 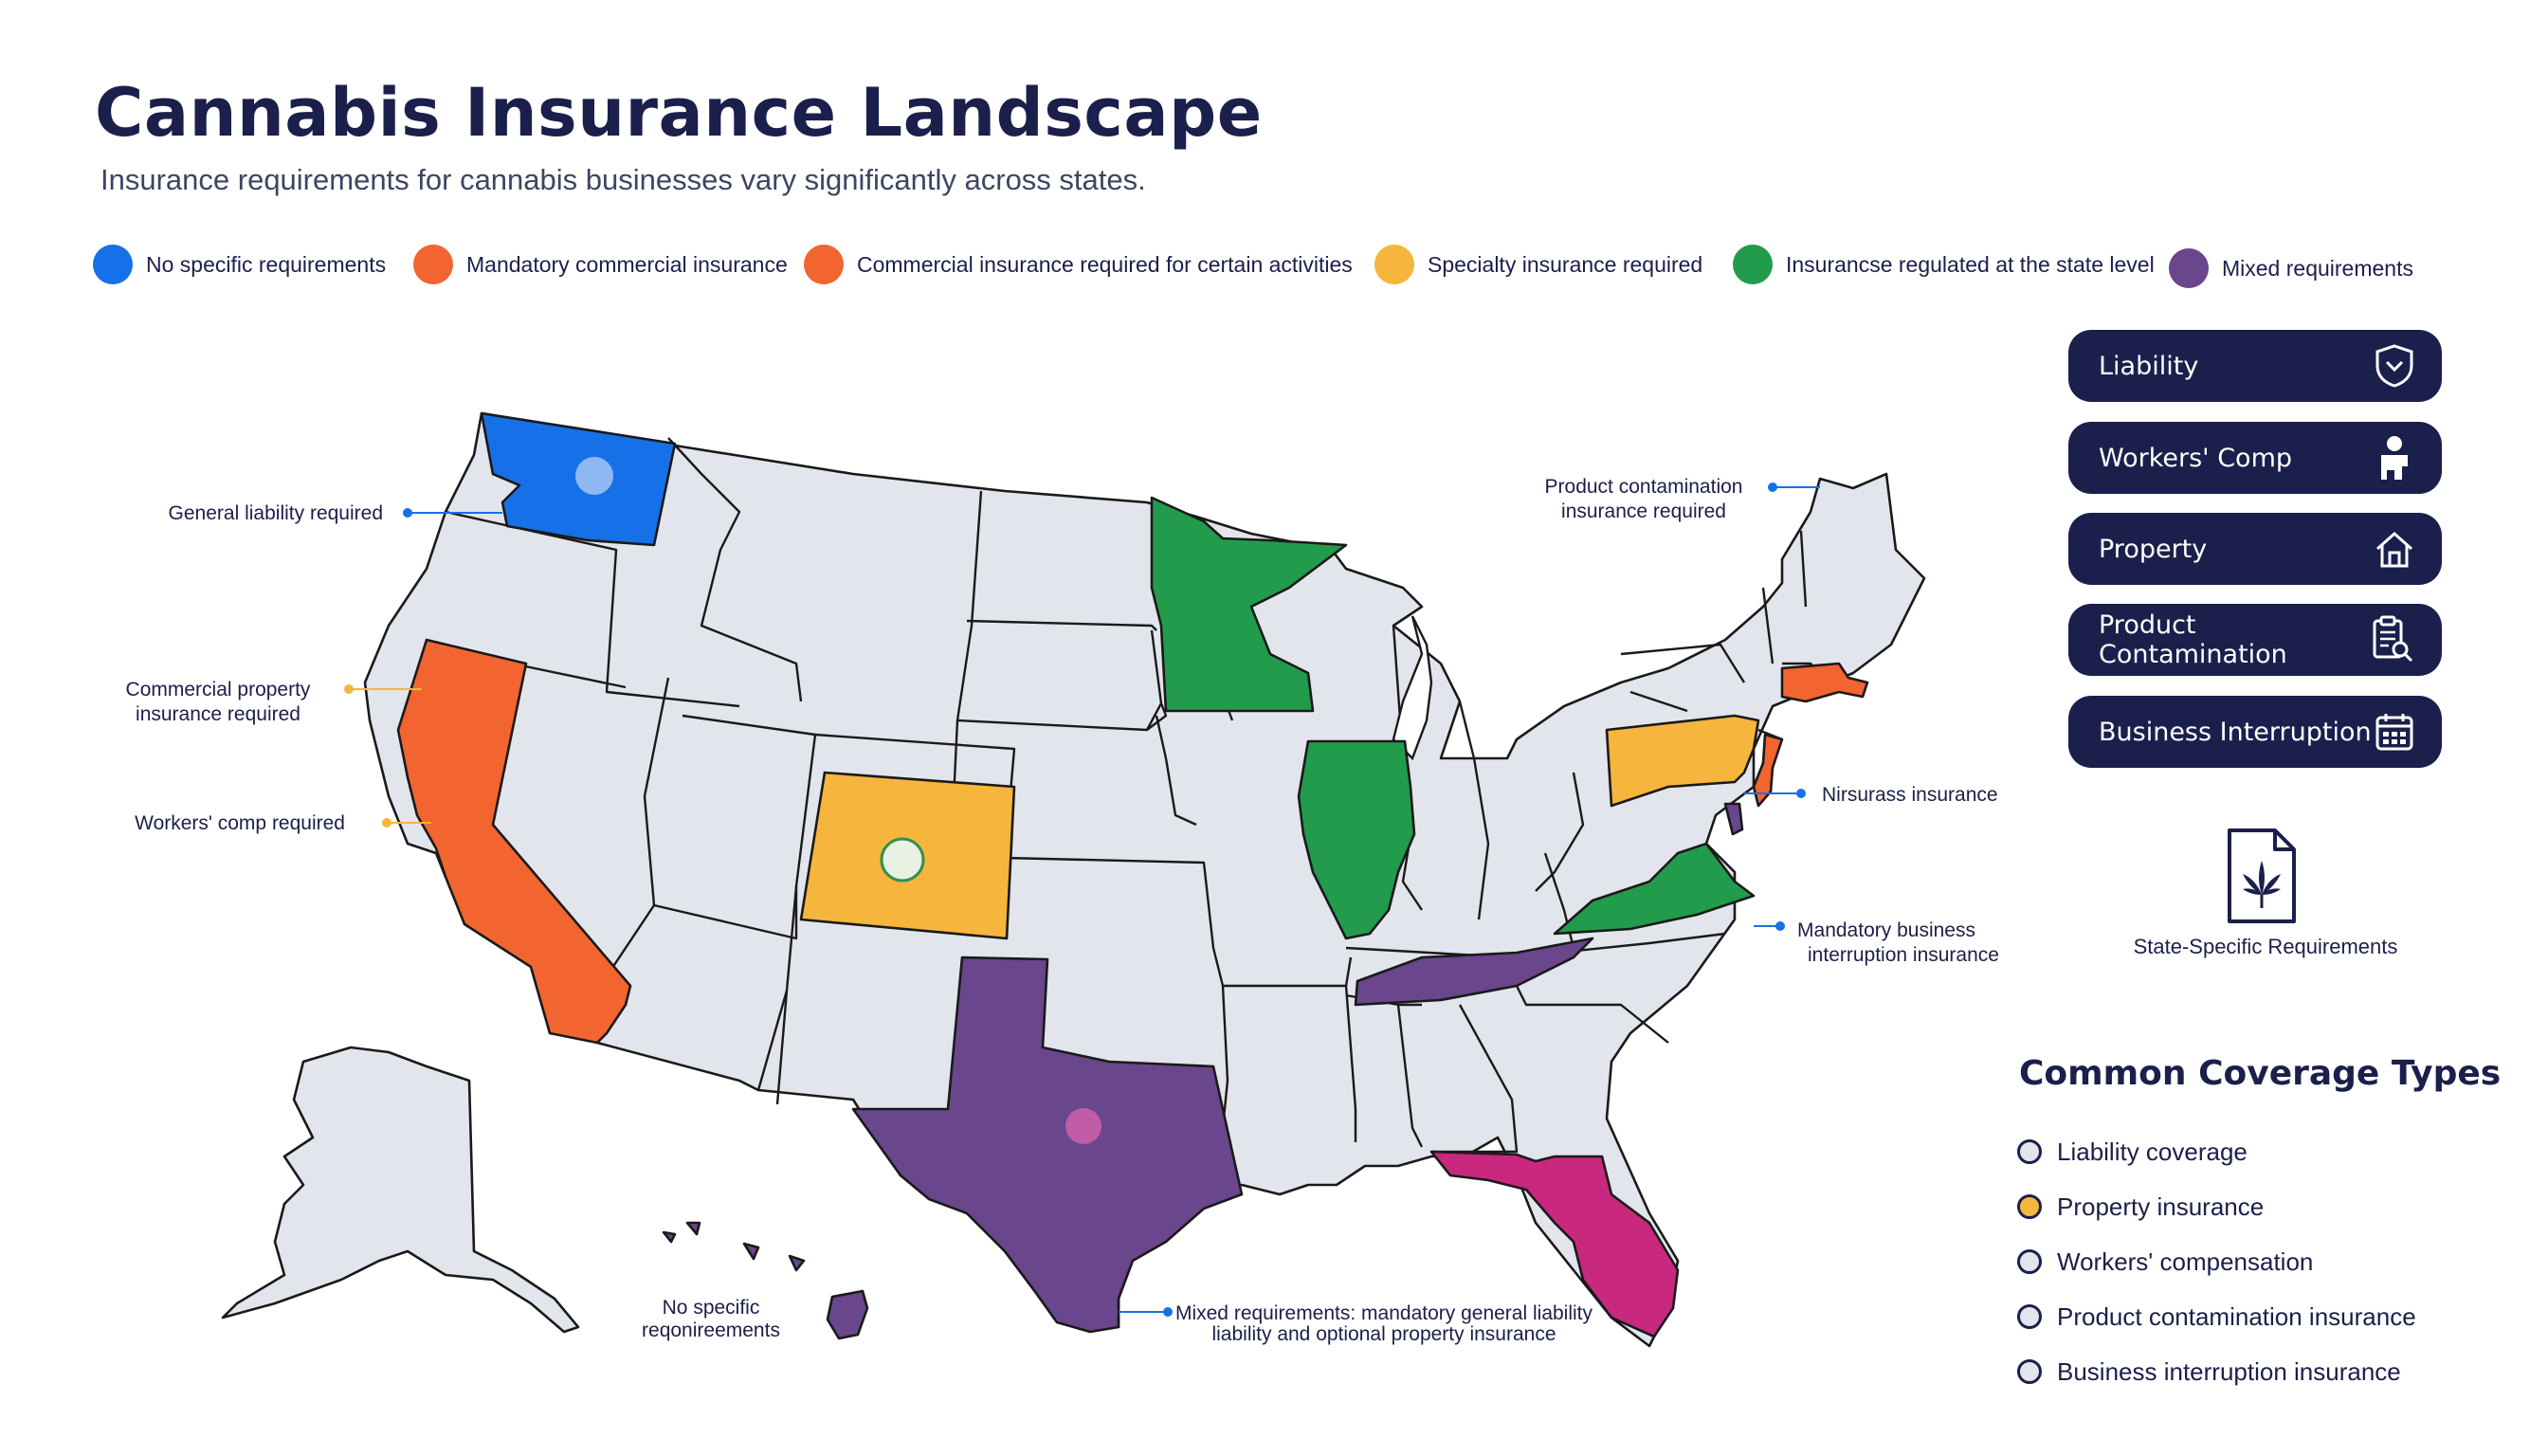 I want to click on legend-label: Mandatory commercial insurance, so click(x=627, y=264).